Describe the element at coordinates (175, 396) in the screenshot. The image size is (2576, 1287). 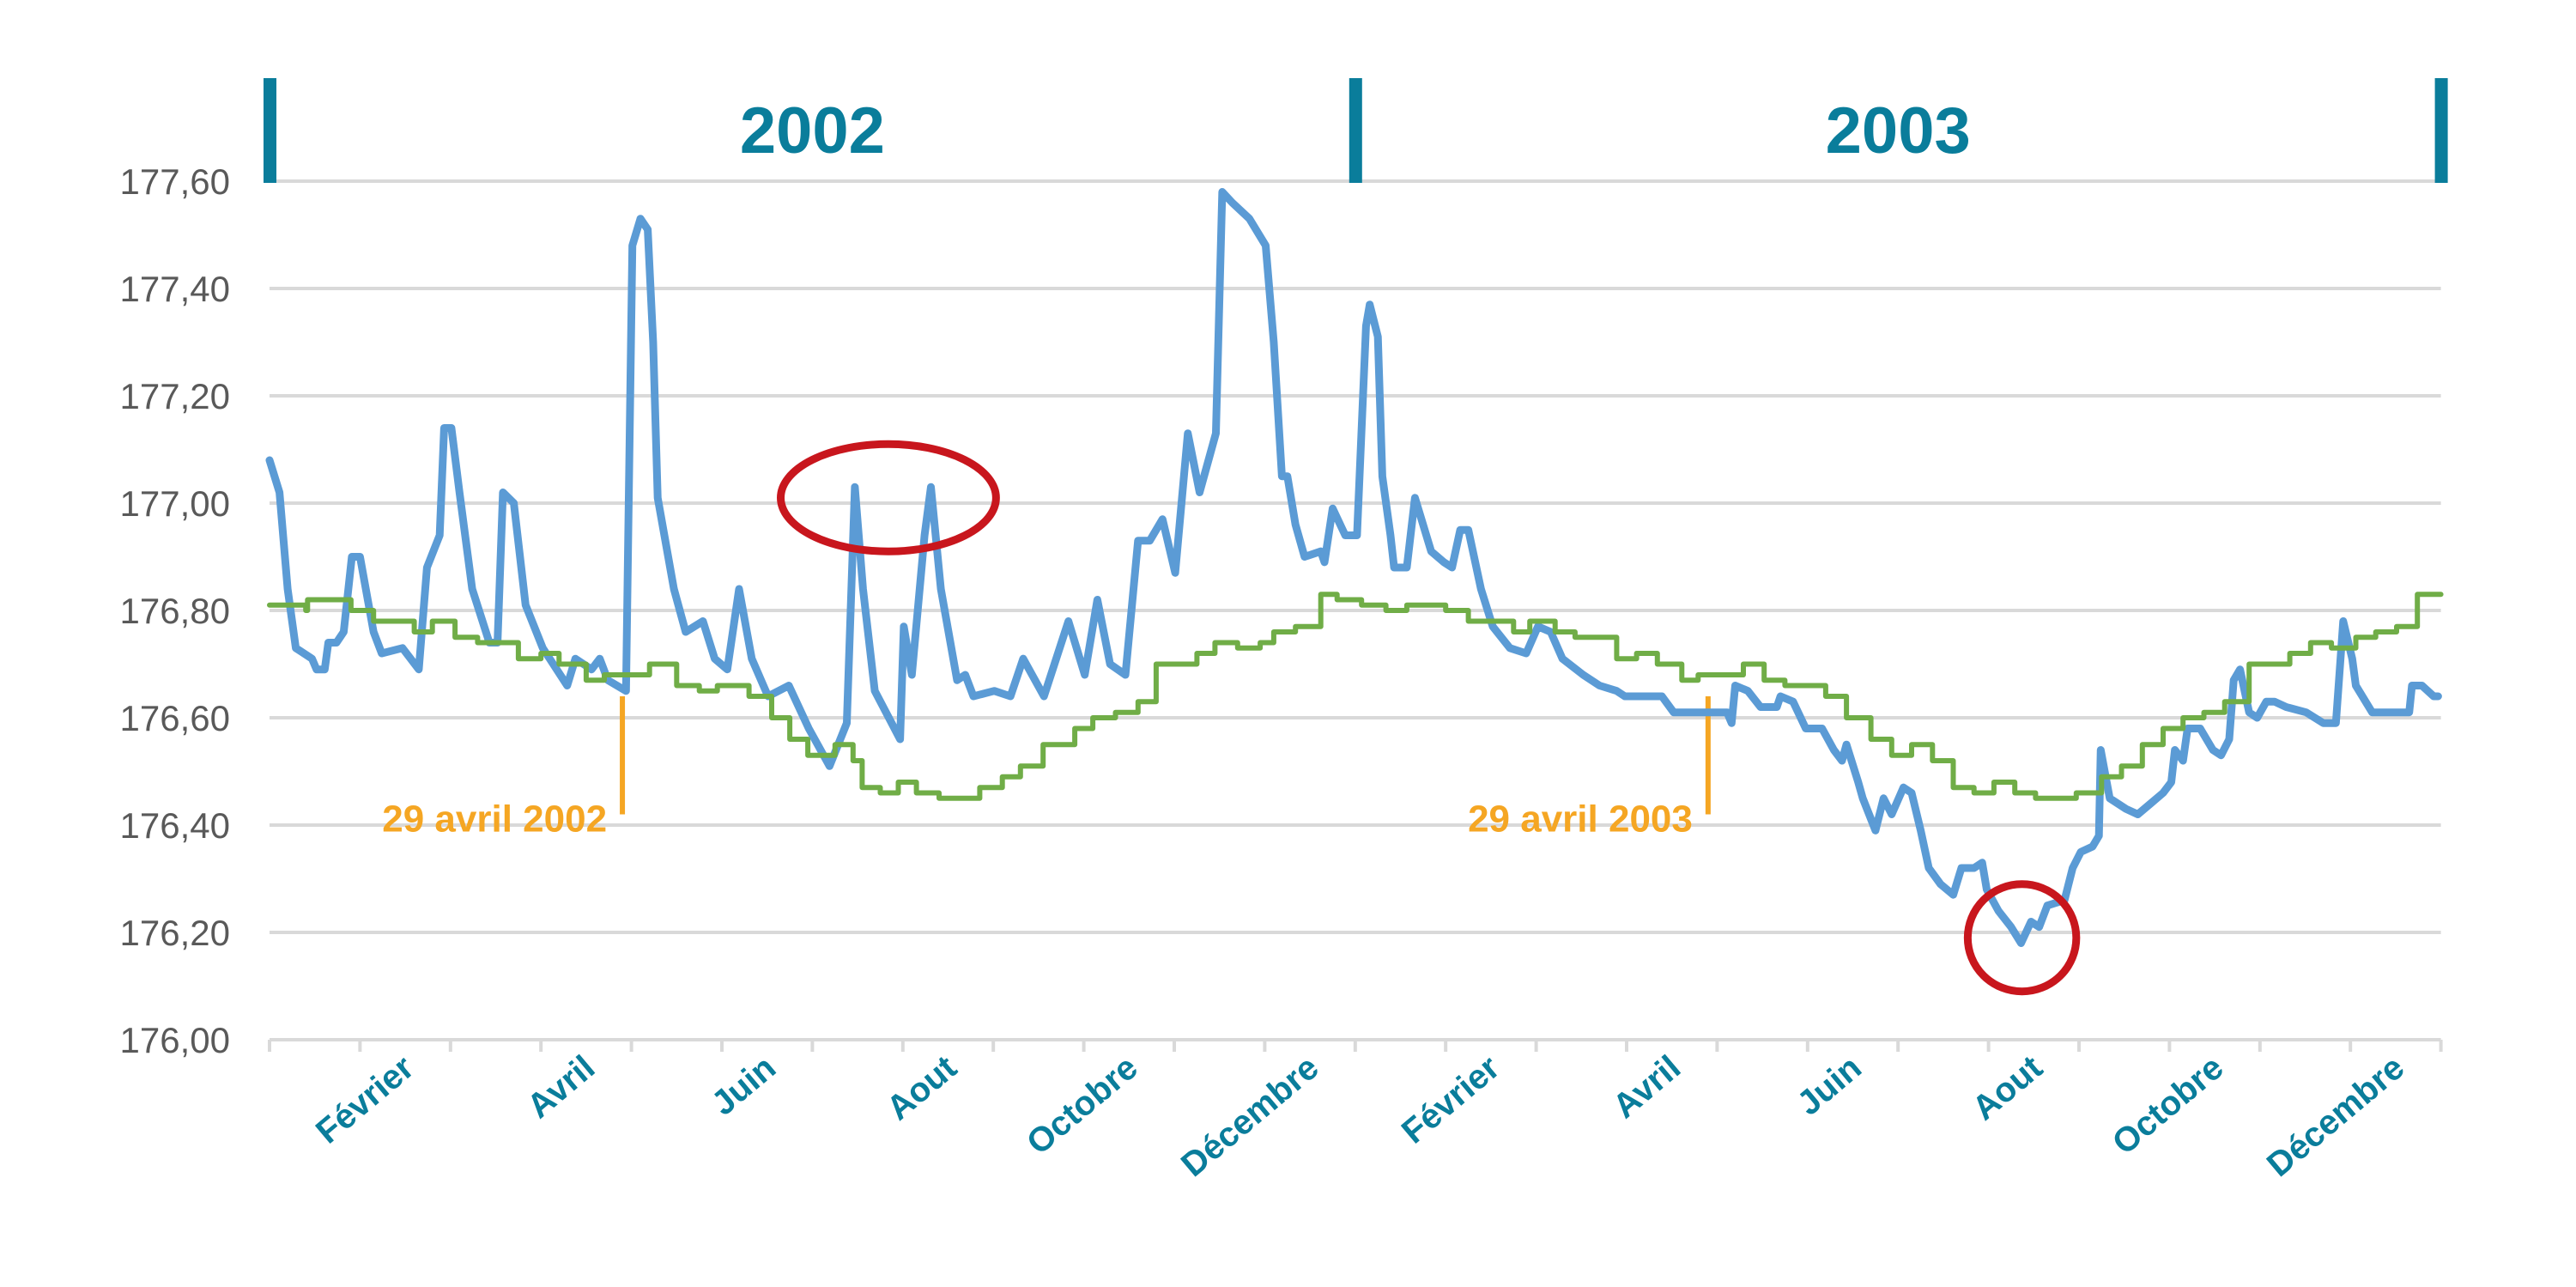
I see `y-tick-label: 177,20` at that location.